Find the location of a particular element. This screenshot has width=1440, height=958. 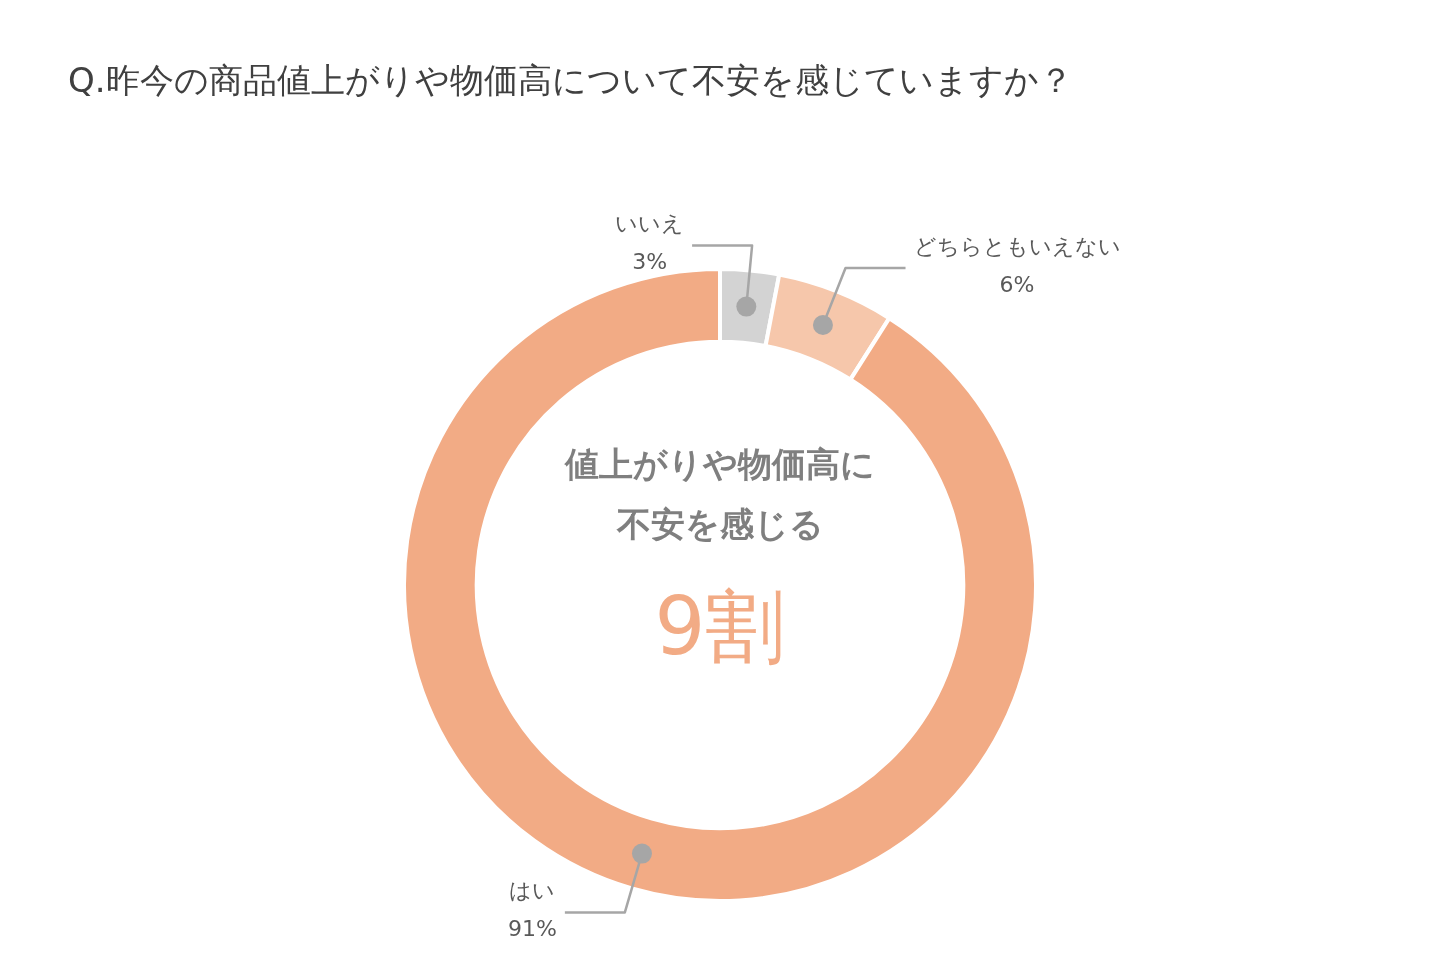

text: 値上がりや物価高に不安を感じる is located at coordinates (719, 494).